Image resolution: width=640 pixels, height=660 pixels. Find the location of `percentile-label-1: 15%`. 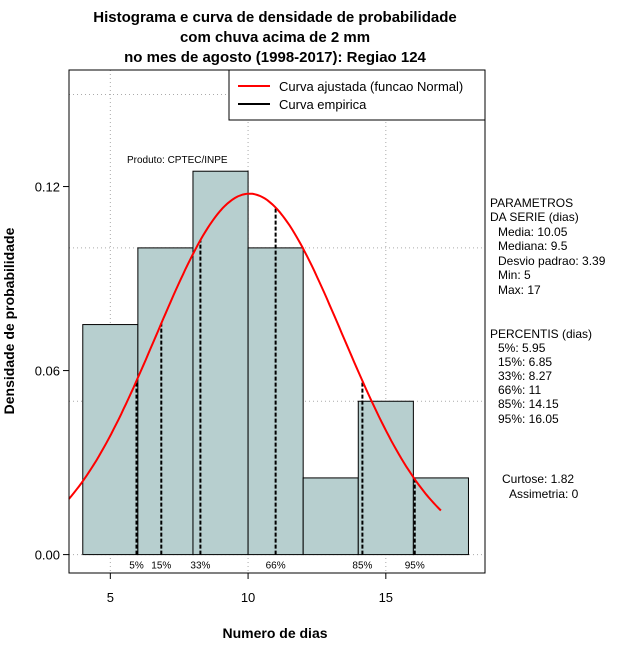

percentile-label-1: 15% is located at coordinates (161, 566).